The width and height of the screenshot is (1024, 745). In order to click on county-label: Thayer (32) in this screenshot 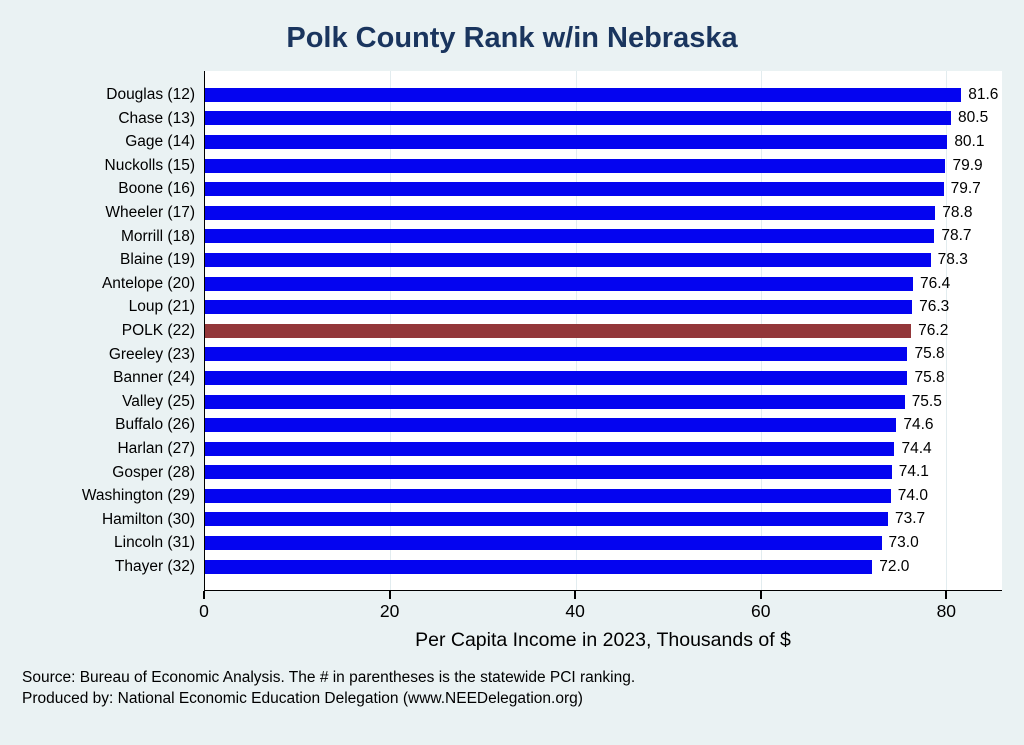, I will do `click(154, 566)`.